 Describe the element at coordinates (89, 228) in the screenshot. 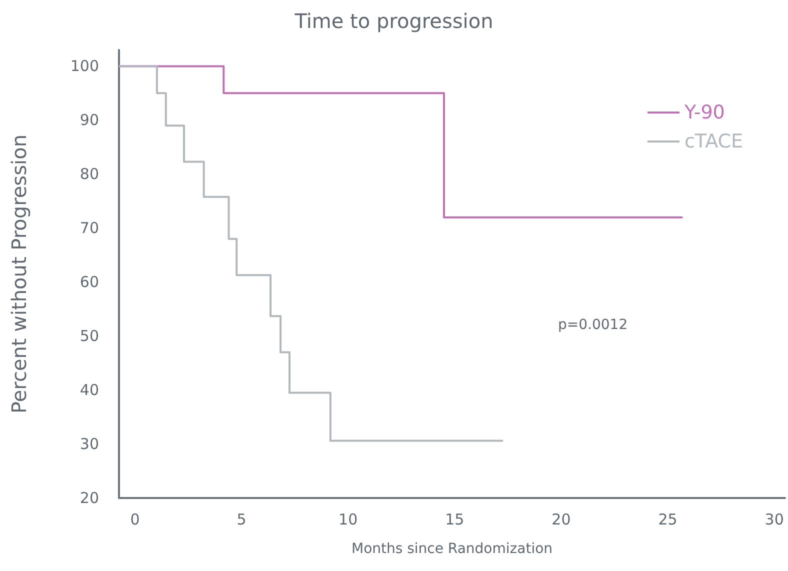

I see `y-tick-label: 70` at that location.